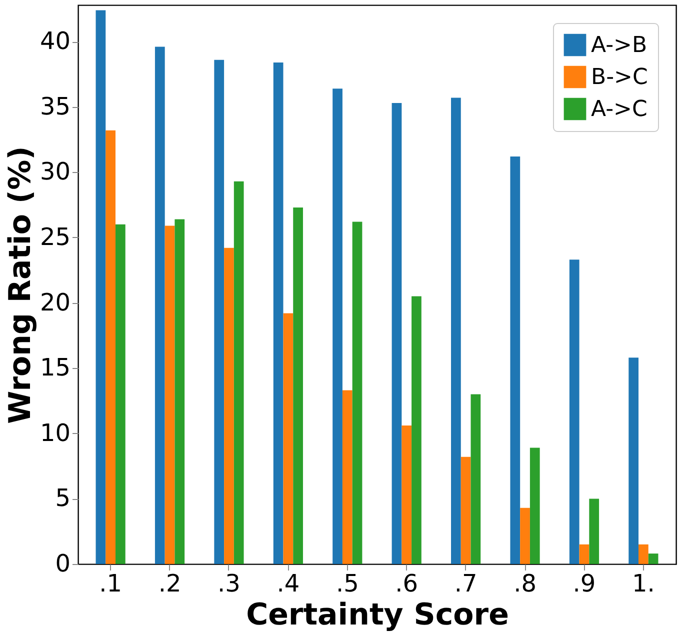 The width and height of the screenshot is (681, 635). I want to click on x-tick-label: .9, so click(584, 584).